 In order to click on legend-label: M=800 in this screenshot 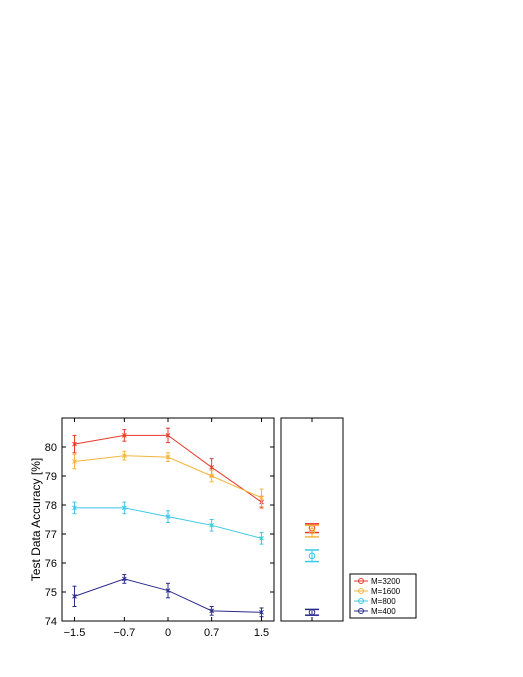, I will do `click(383, 601)`.